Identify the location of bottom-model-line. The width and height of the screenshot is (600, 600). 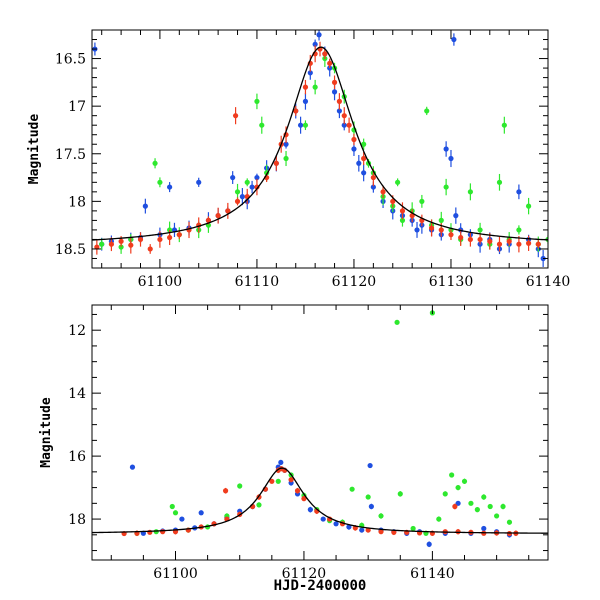
(320, 500).